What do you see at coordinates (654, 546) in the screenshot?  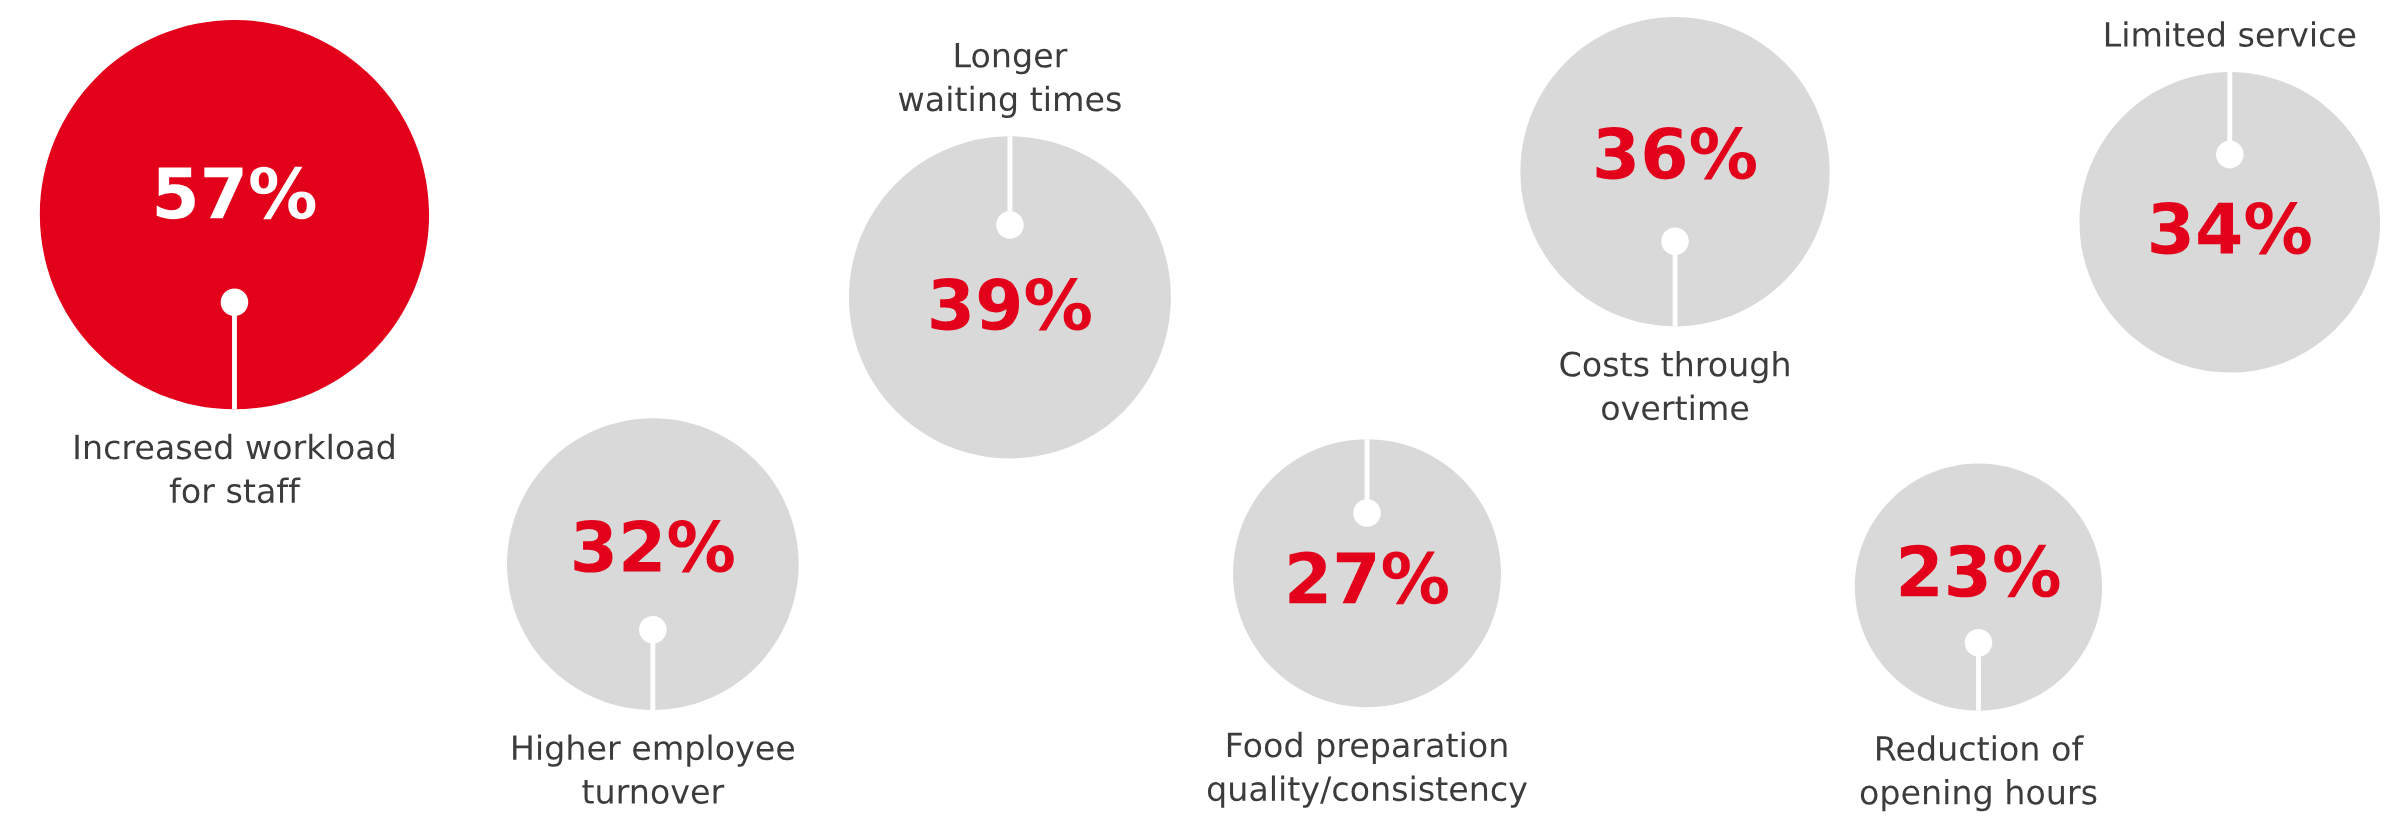 I see `data-label: 32%` at bounding box center [654, 546].